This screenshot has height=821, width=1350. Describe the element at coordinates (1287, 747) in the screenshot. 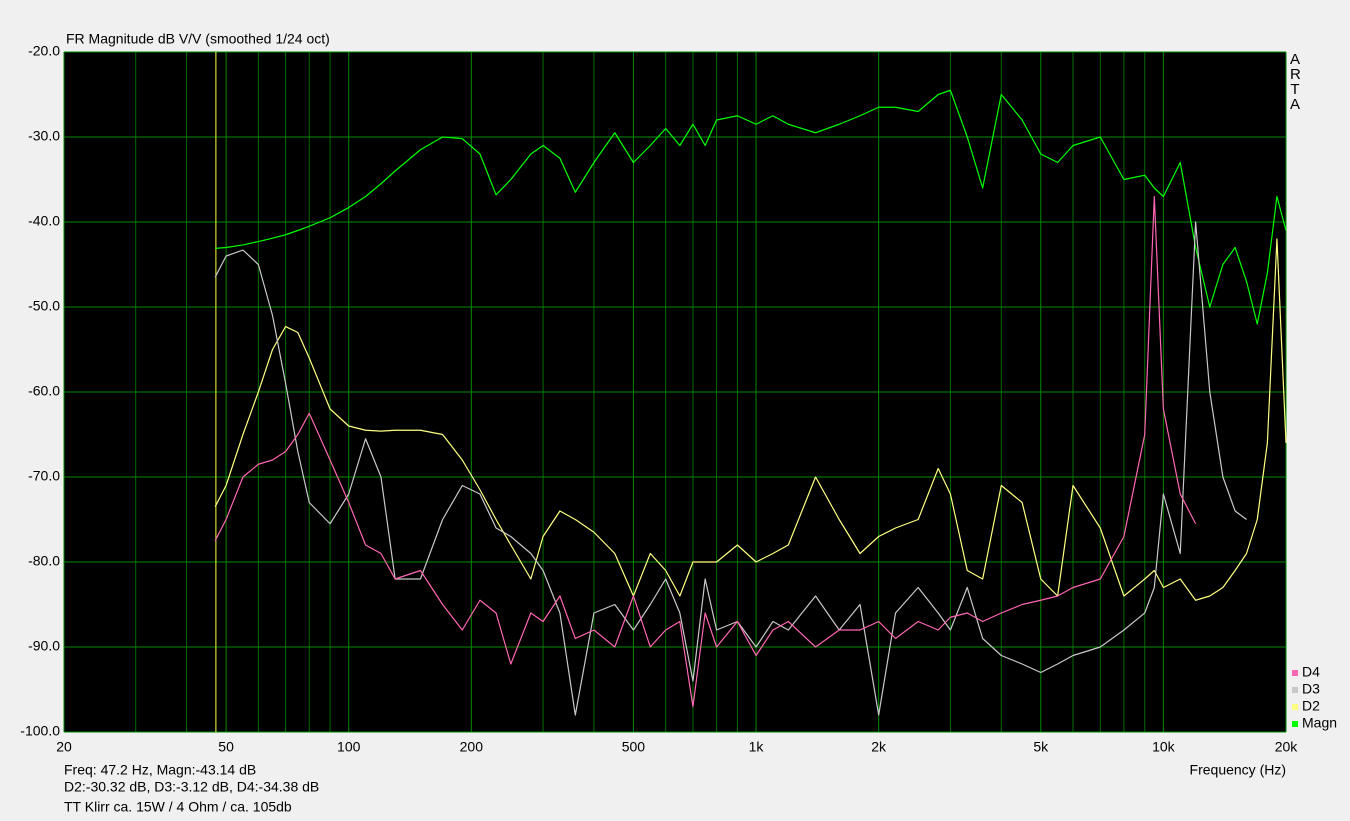

I see `x-tick-label: 20k` at that location.